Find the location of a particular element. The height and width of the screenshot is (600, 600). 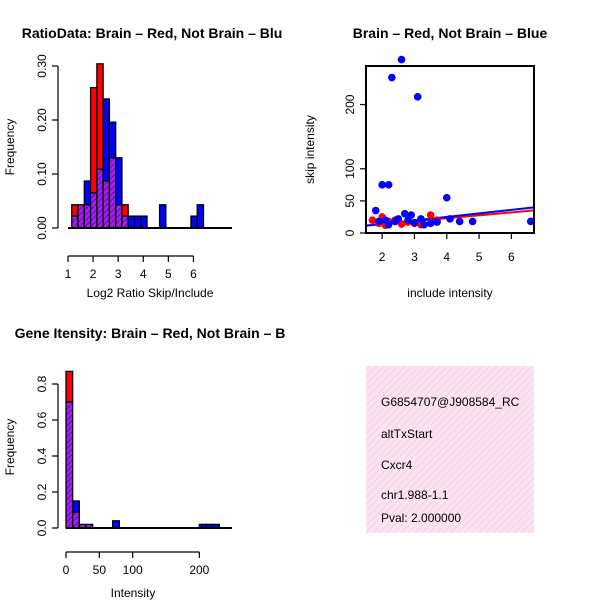

info-gene-name: Cxcr4 is located at coordinates (397, 465).